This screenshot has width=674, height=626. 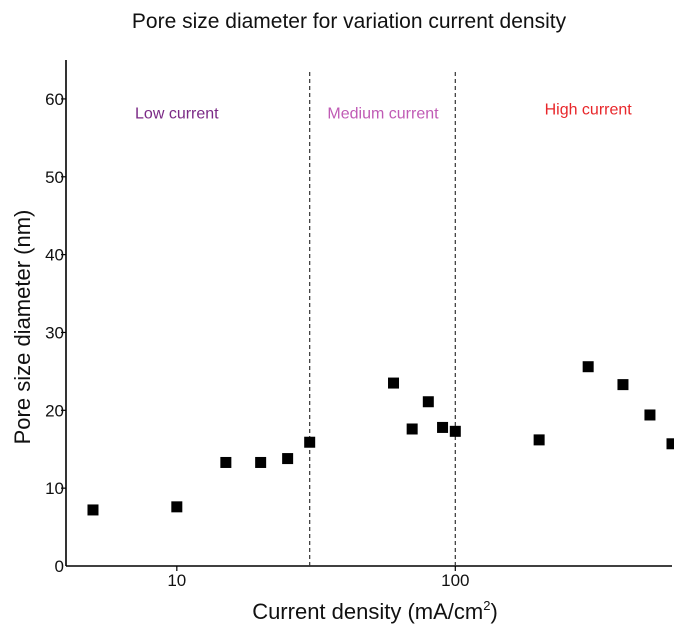 I want to click on x-axis-label-suffix: ), so click(x=493, y=611).